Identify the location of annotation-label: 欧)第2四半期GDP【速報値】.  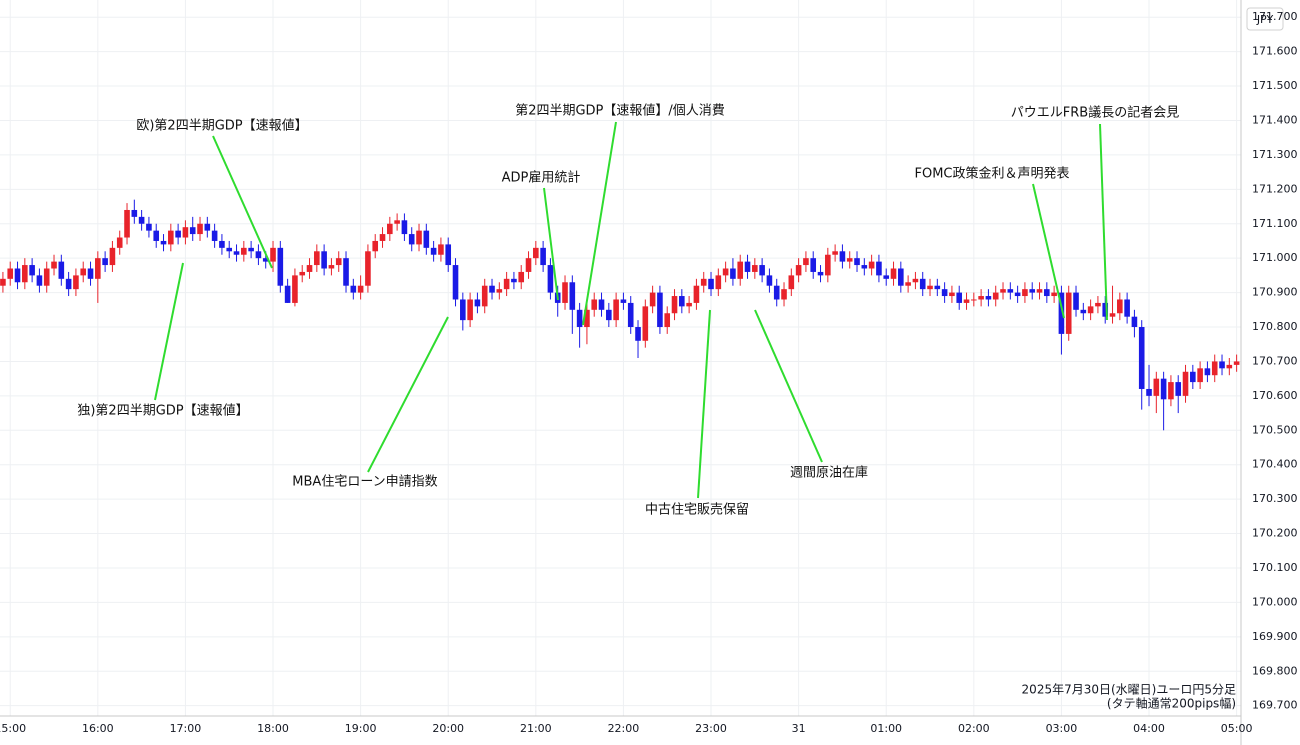
(221, 126).